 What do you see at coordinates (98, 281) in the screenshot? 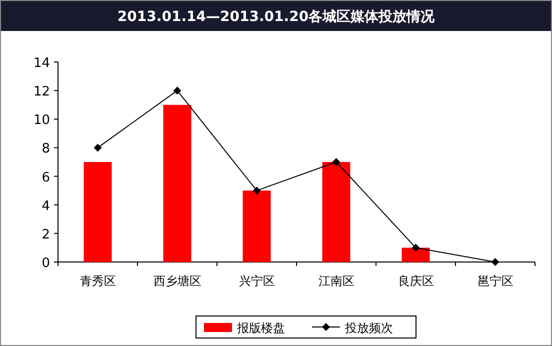
I see `x-tick-label: 青秀区` at bounding box center [98, 281].